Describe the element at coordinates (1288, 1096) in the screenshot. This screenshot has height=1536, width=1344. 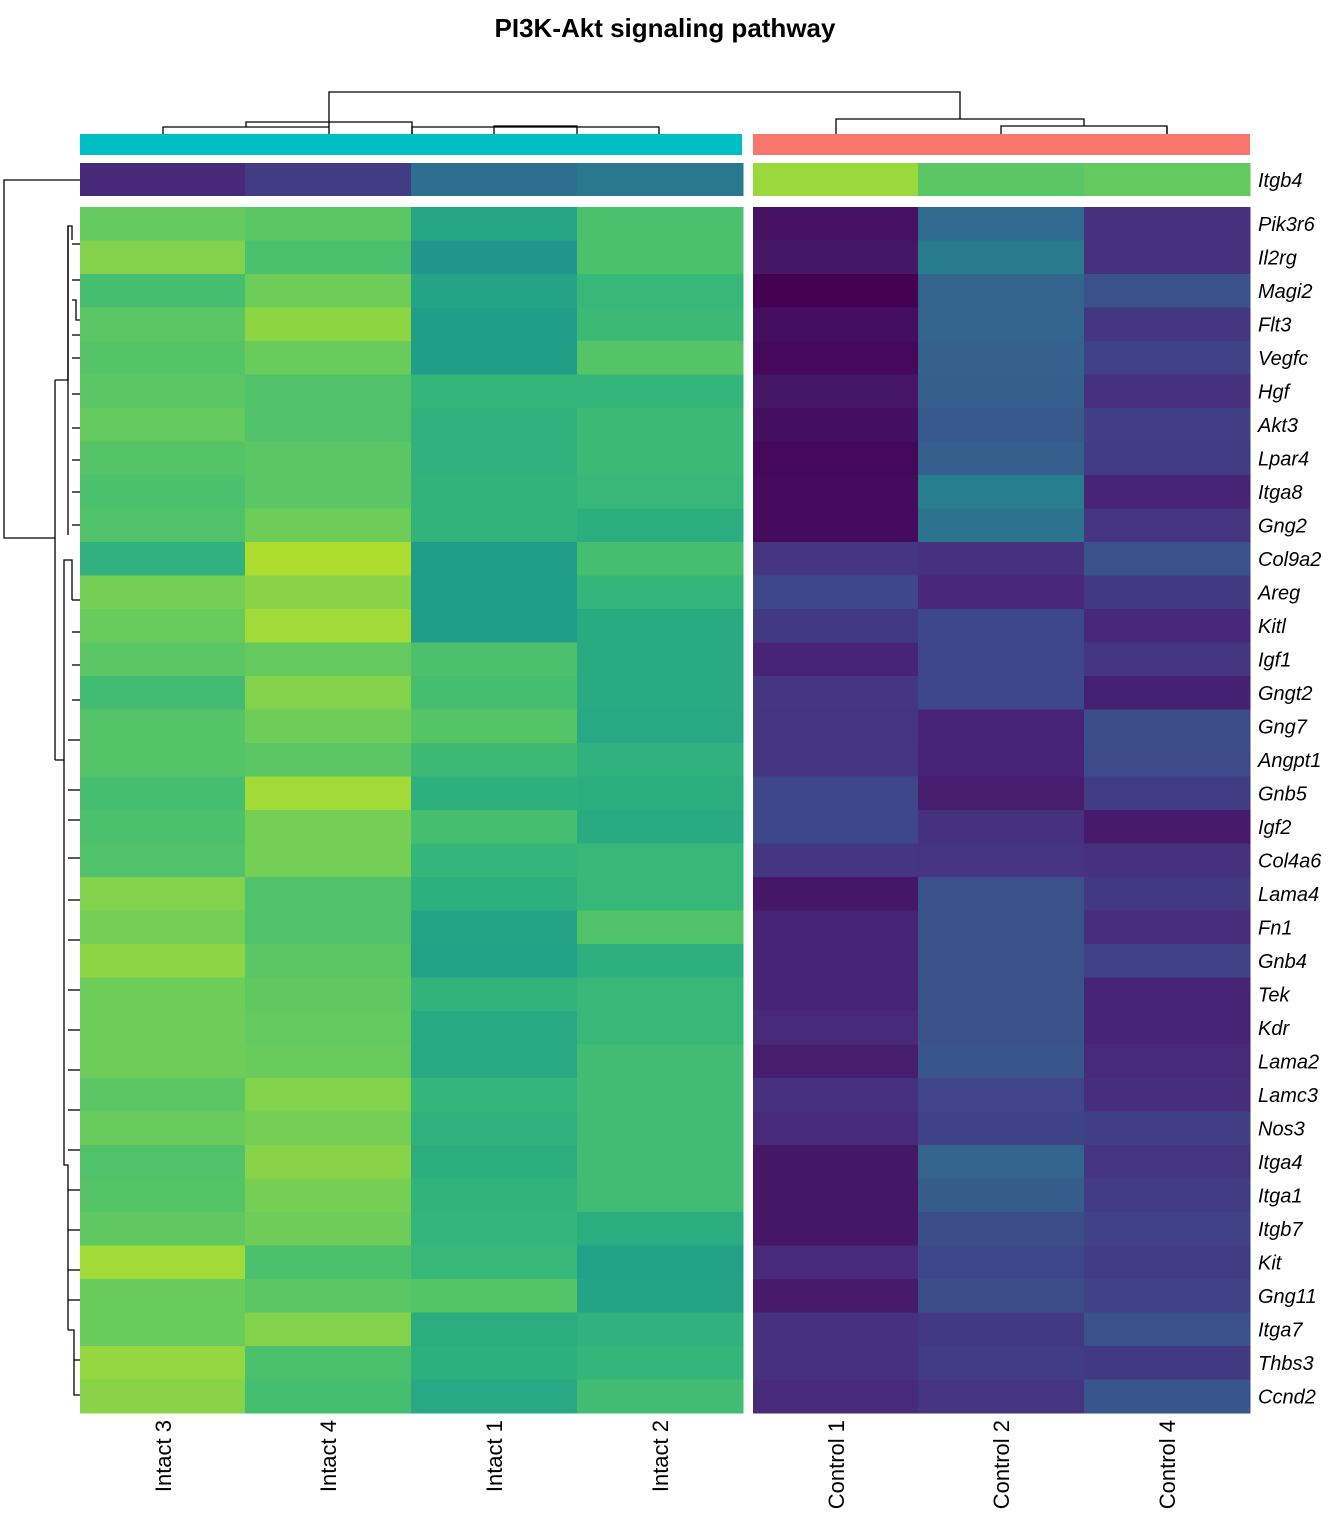
I see `row-label: Lamc3` at that location.